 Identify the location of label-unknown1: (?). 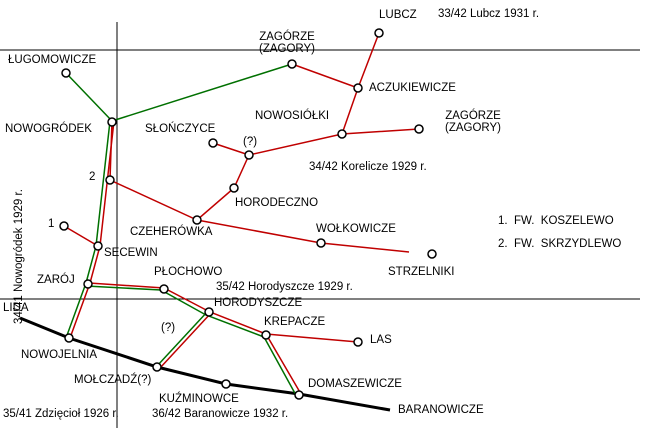
(250, 142).